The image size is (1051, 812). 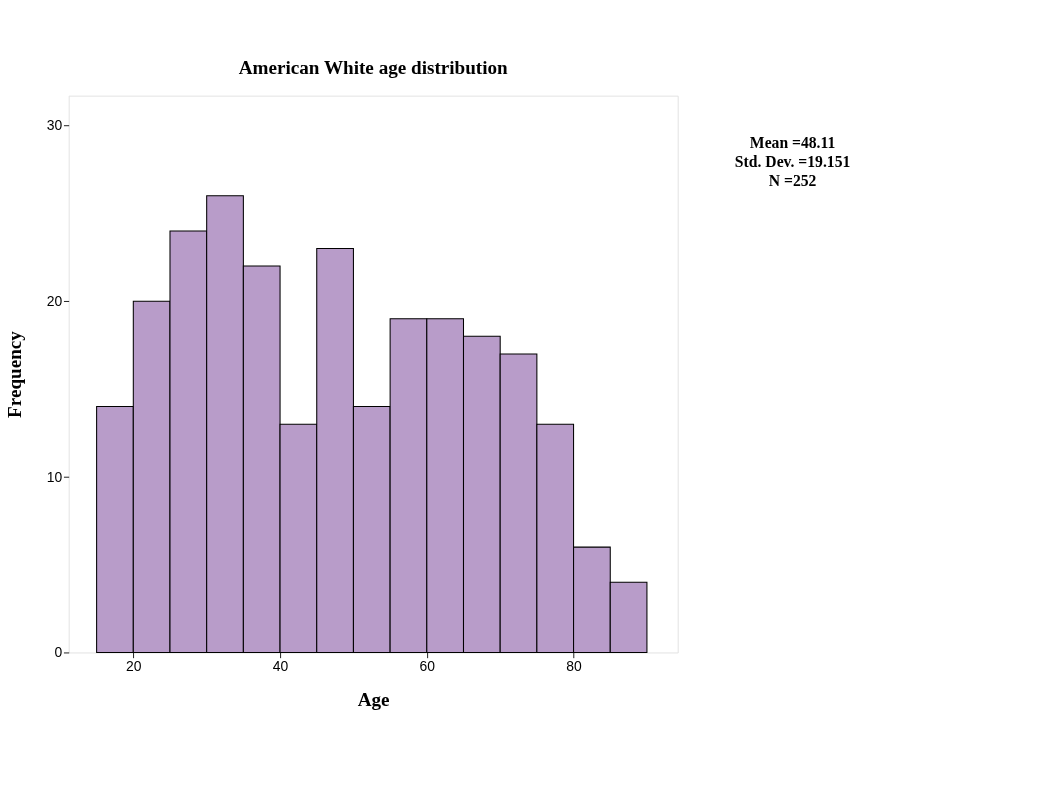 I want to click on x-tick-label: 20, so click(x=134, y=666).